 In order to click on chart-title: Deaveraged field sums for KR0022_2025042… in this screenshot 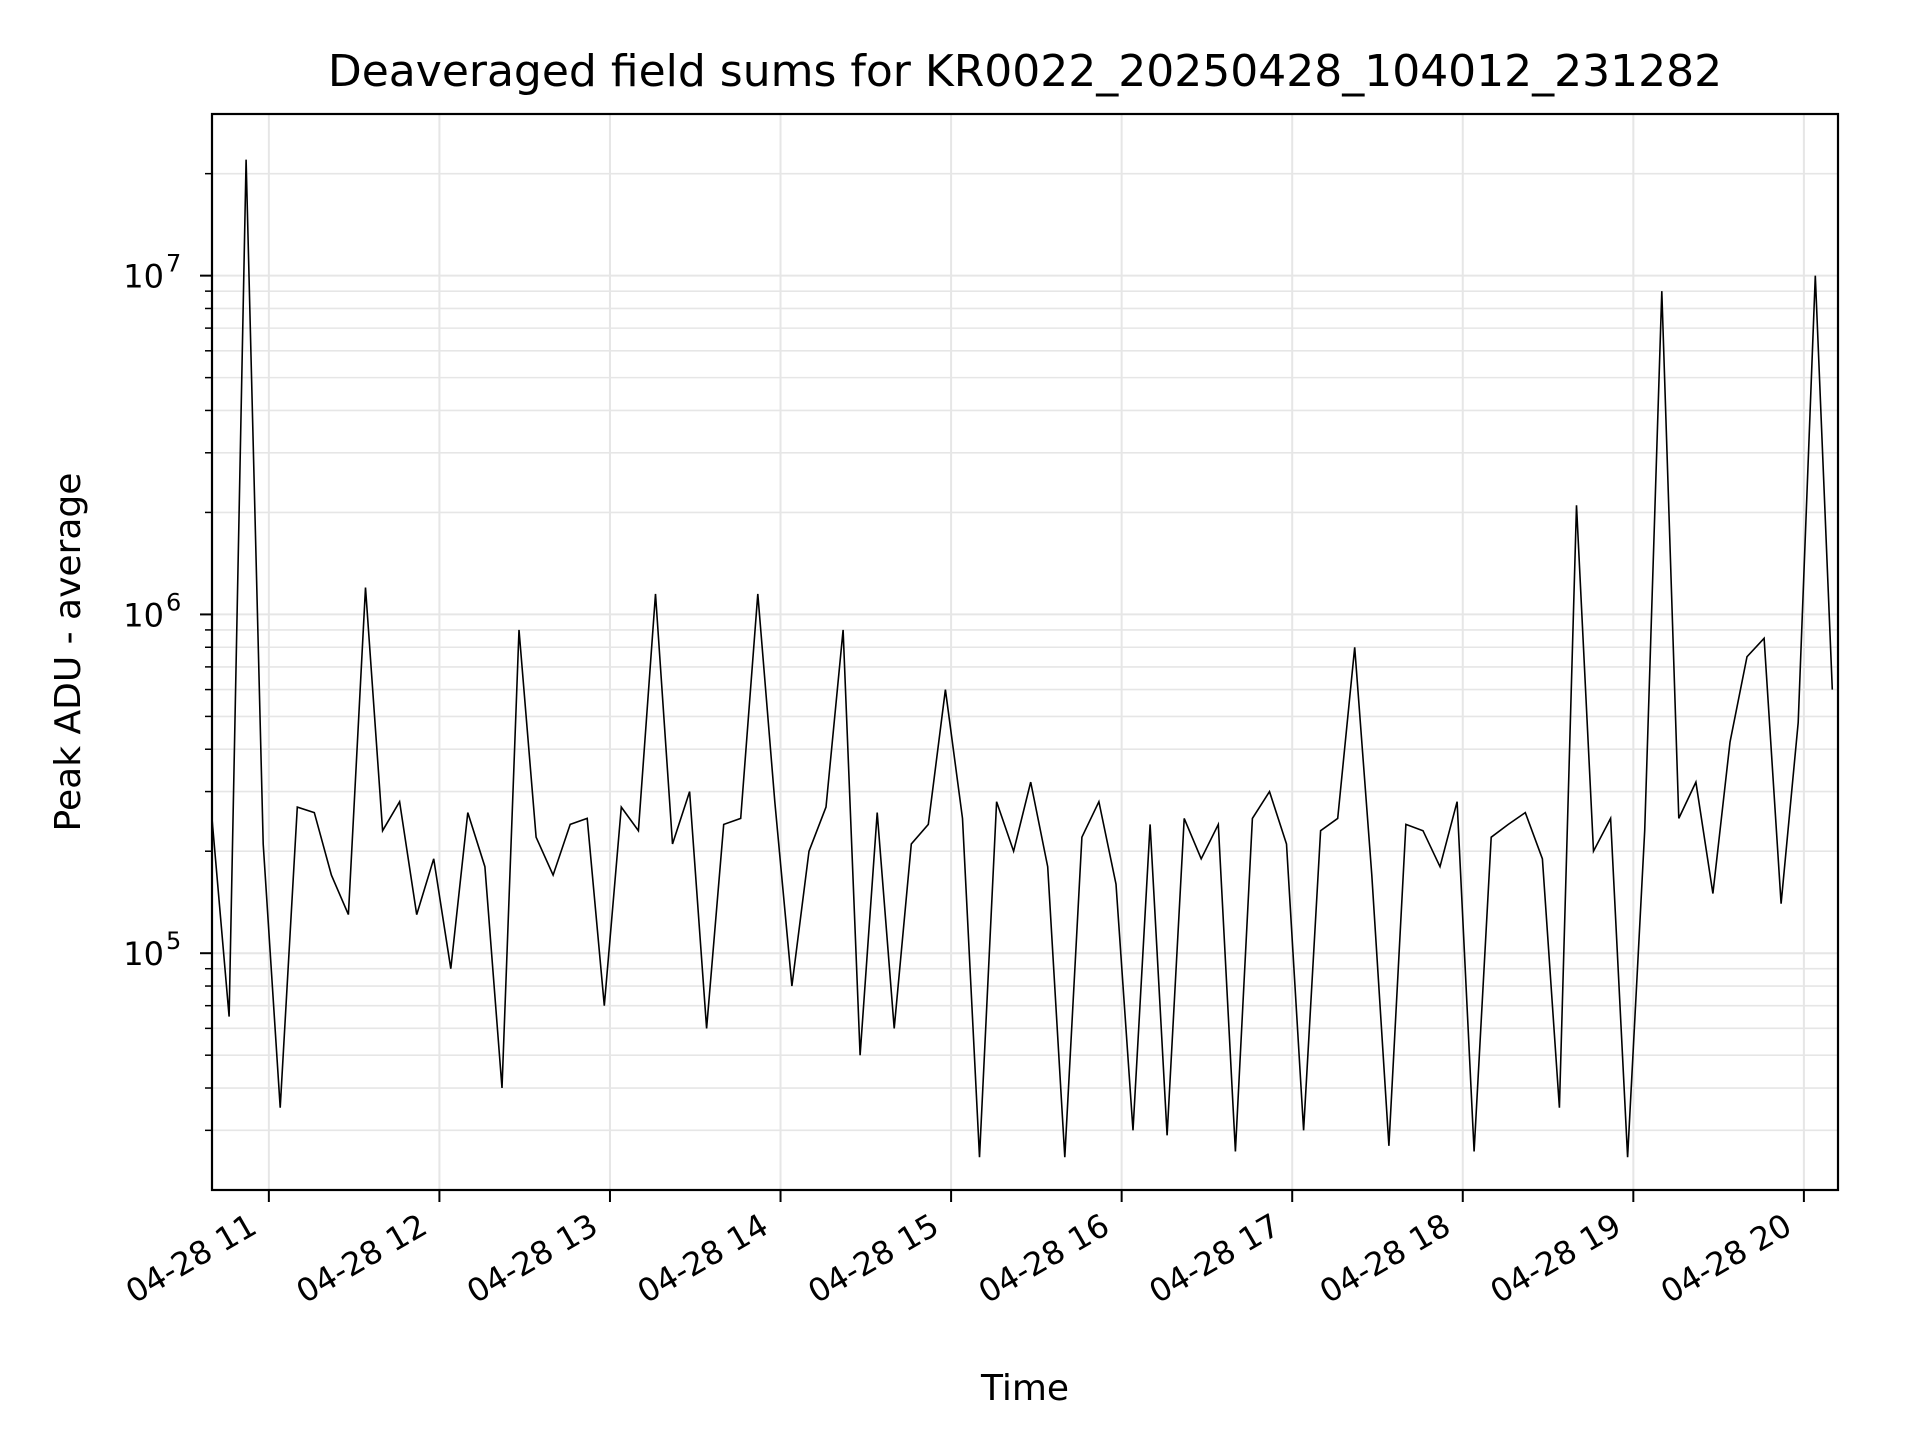, I will do `click(1025, 71)`.